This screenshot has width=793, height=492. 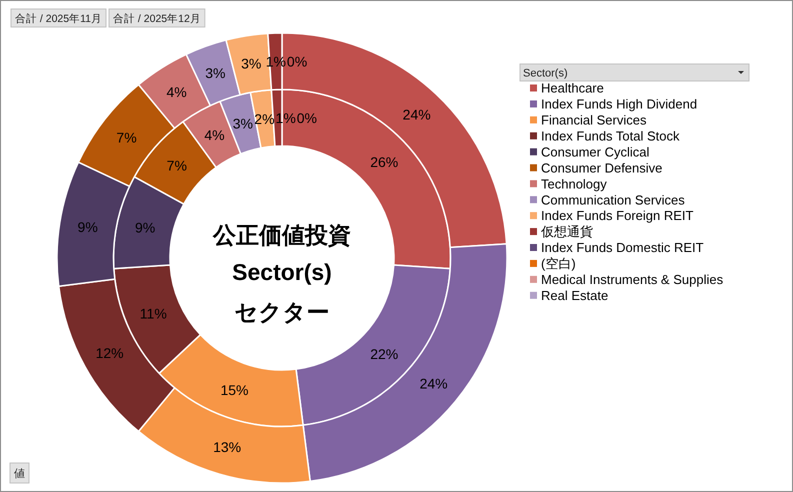 I want to click on legend-label: 仮想通貨, so click(x=566, y=232).